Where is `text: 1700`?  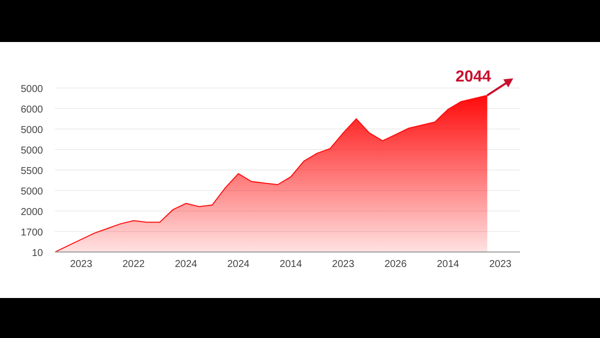 text: 1700 is located at coordinates (32, 233).